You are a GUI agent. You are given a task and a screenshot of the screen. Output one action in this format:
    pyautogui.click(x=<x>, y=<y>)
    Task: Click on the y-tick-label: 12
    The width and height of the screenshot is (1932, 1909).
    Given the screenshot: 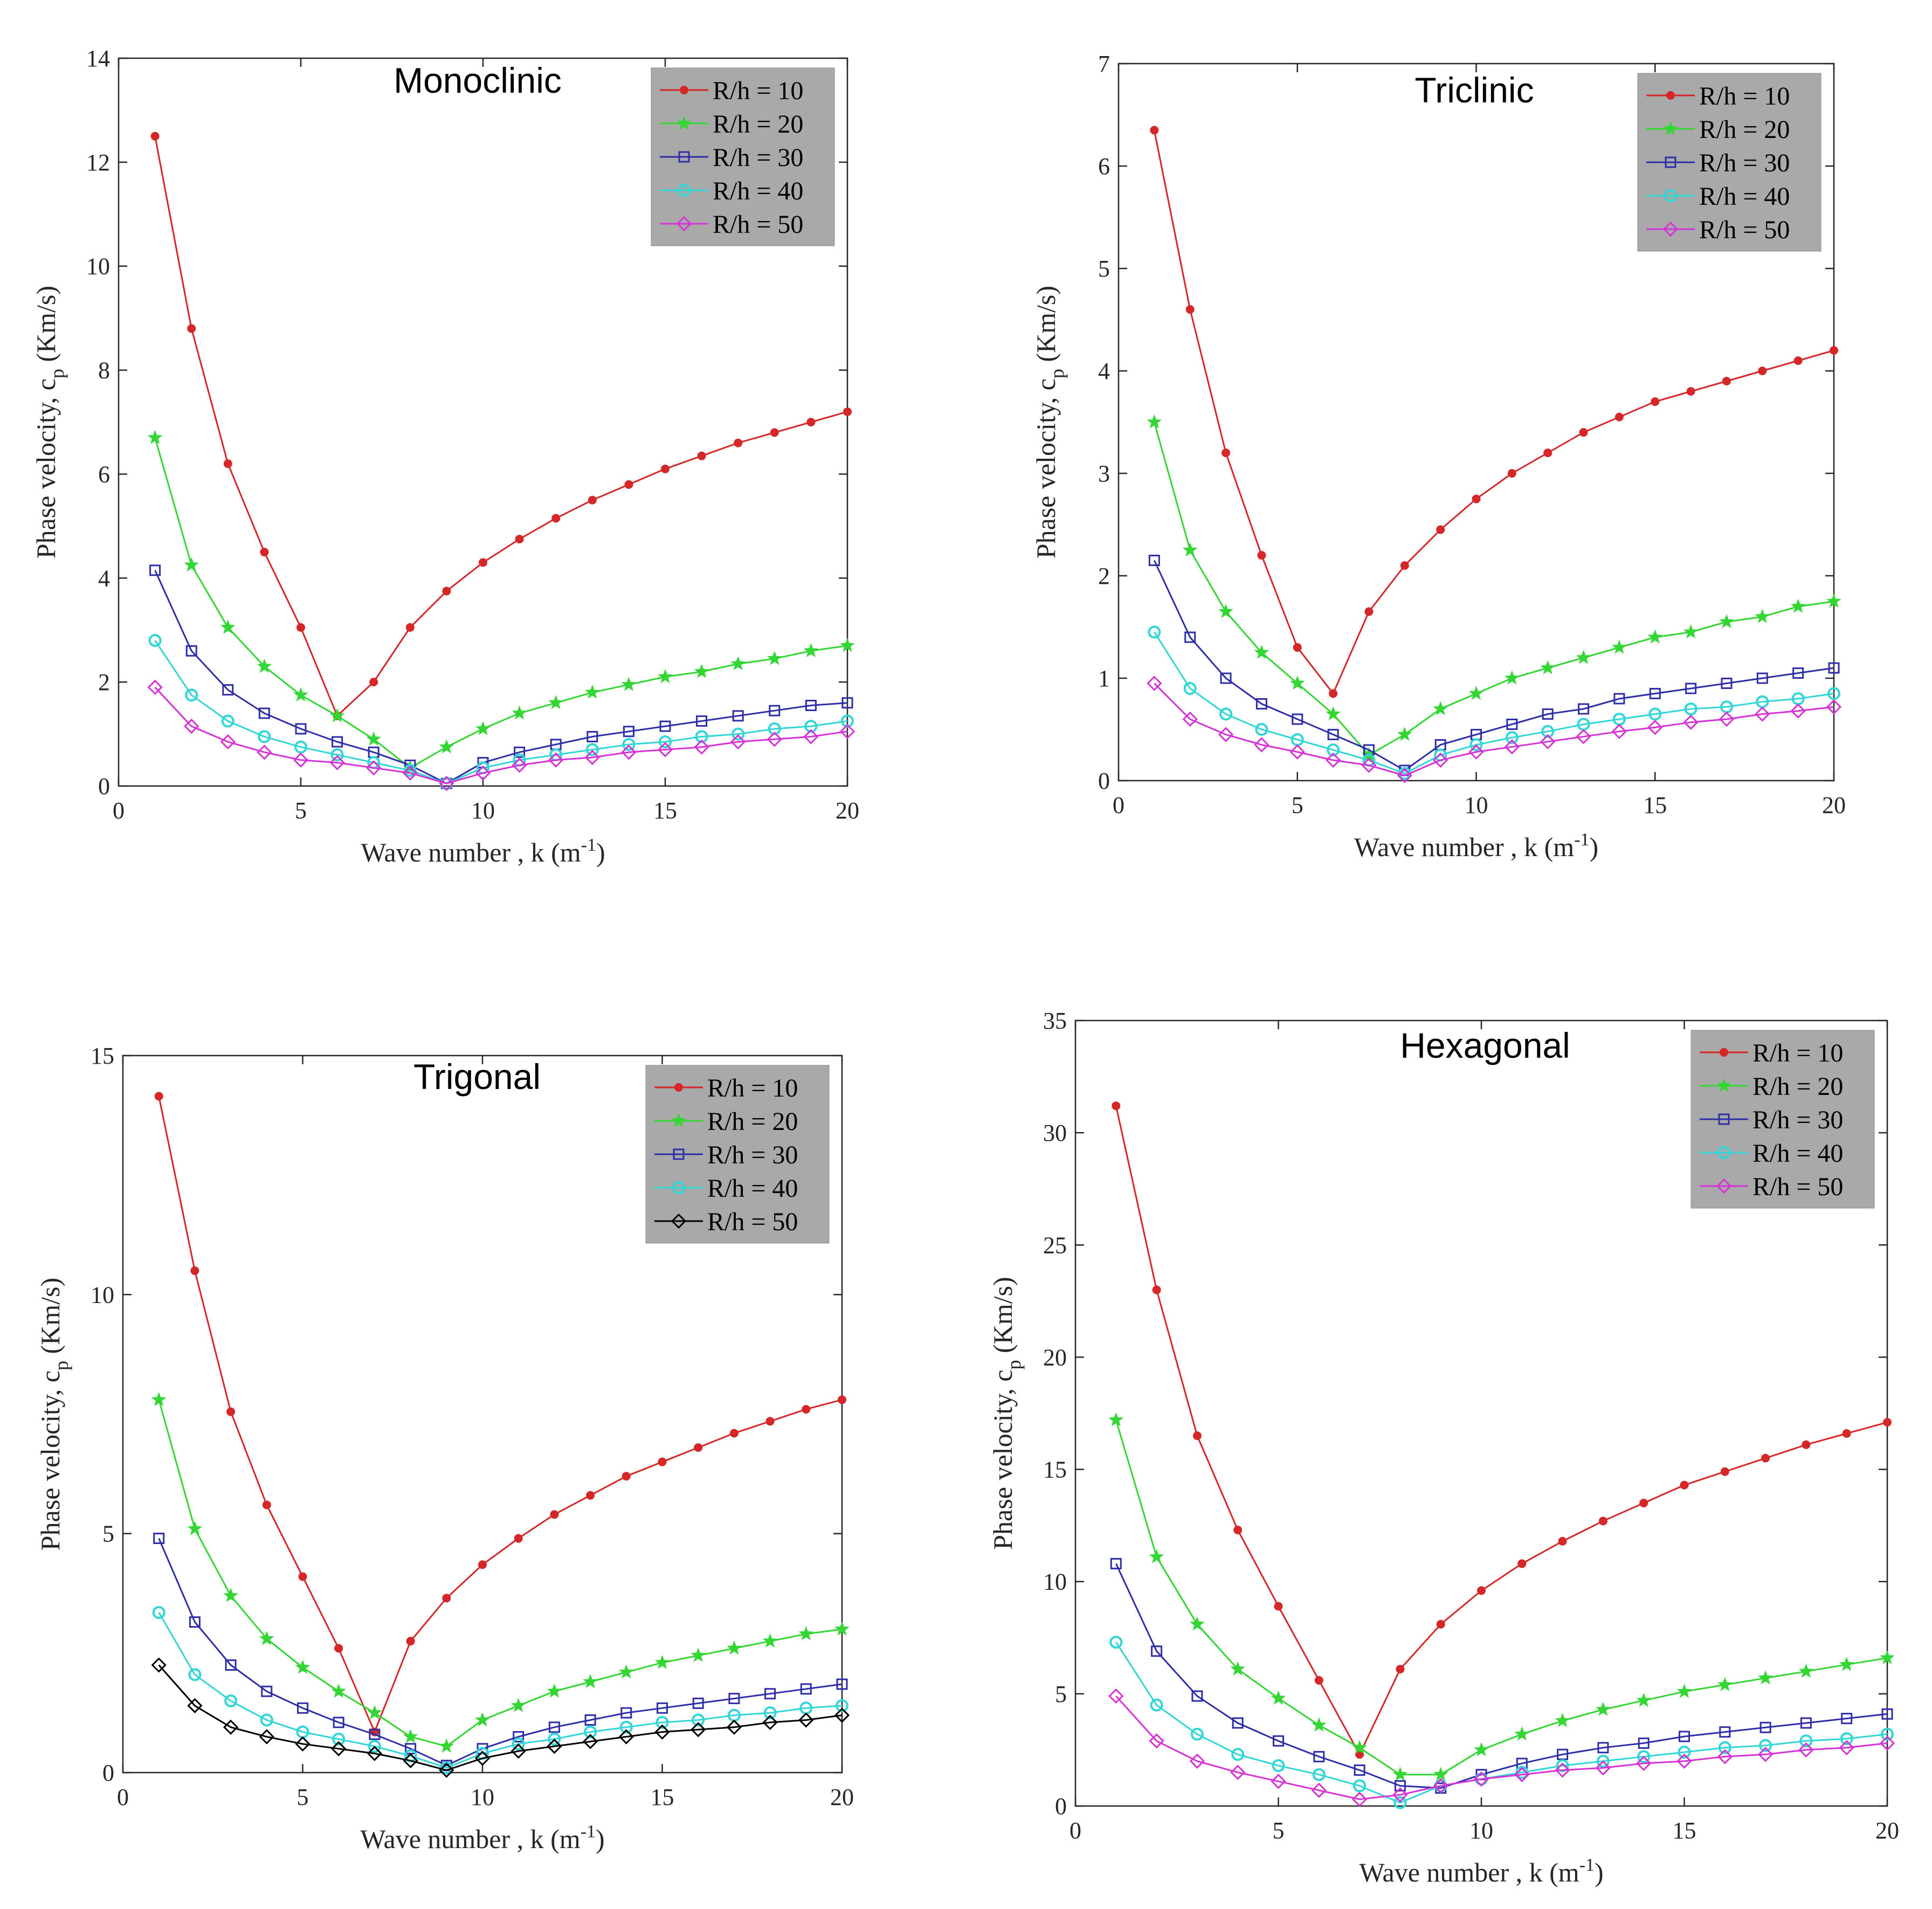 What is the action you would take?
    pyautogui.click(x=98, y=162)
    